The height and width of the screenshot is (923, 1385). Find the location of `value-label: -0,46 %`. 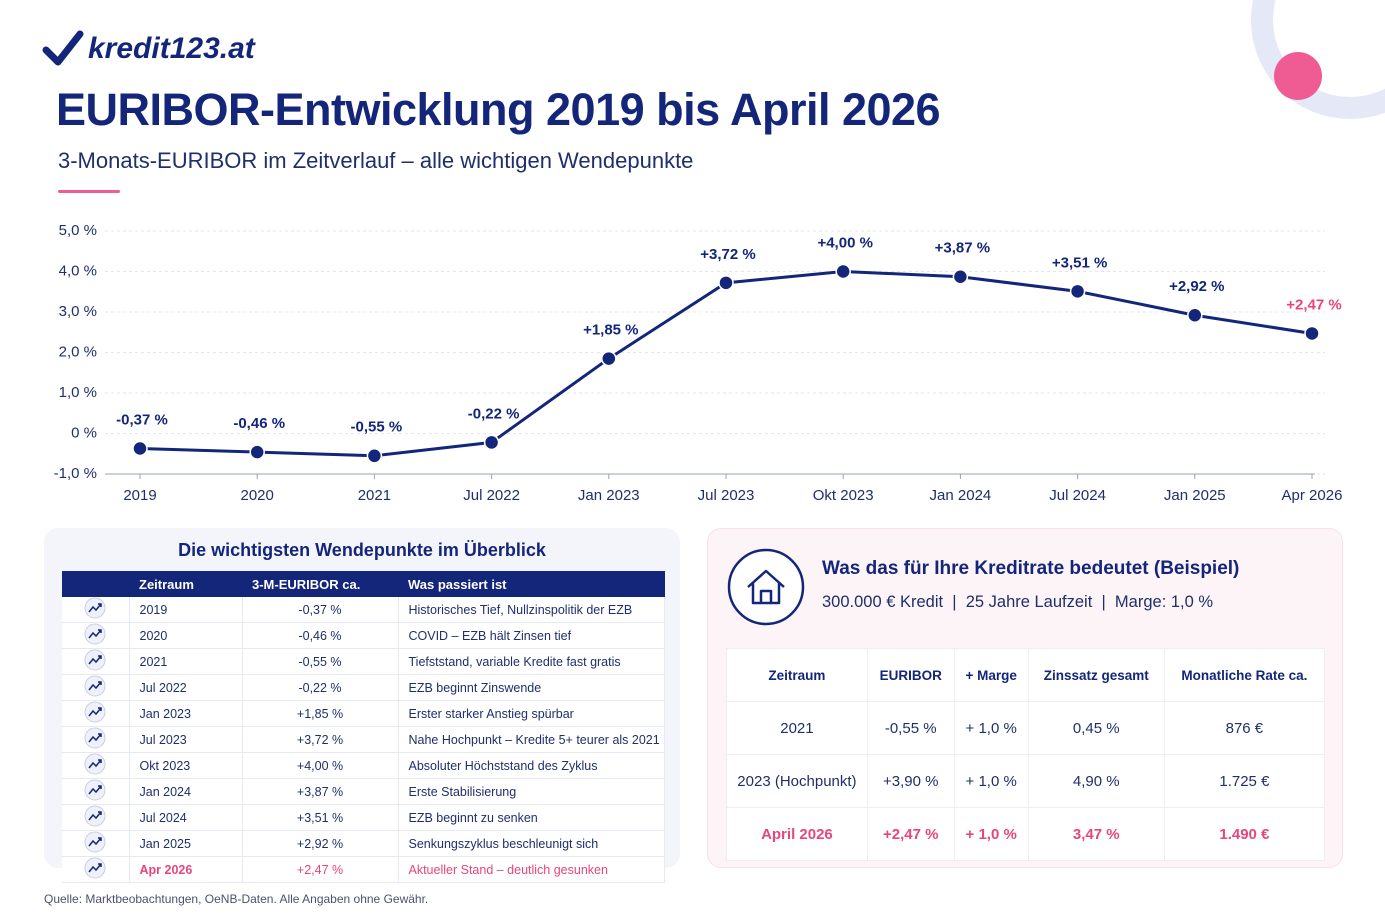

value-label: -0,46 % is located at coordinates (259, 423).